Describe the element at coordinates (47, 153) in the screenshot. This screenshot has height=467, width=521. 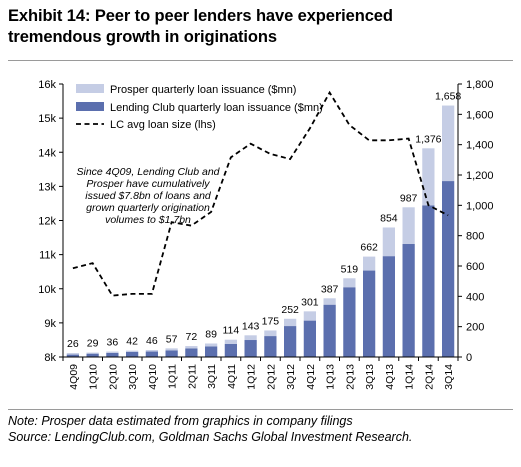
I see `left-axis-tick-label: 14k` at that location.